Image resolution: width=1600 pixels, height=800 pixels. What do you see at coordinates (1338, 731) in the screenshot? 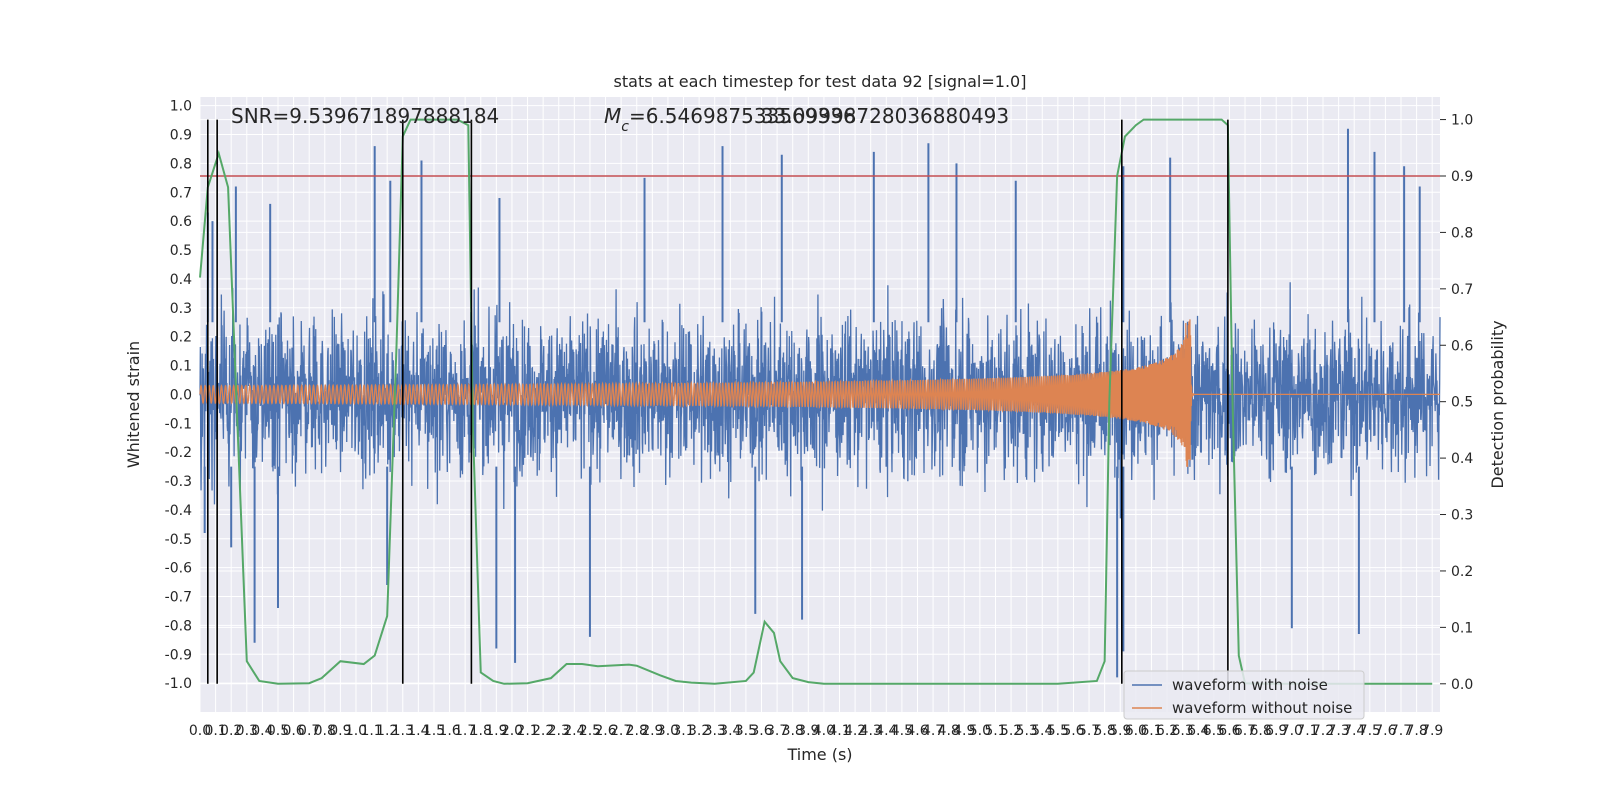
I see `x-tick-label: 7.3` at bounding box center [1338, 731].